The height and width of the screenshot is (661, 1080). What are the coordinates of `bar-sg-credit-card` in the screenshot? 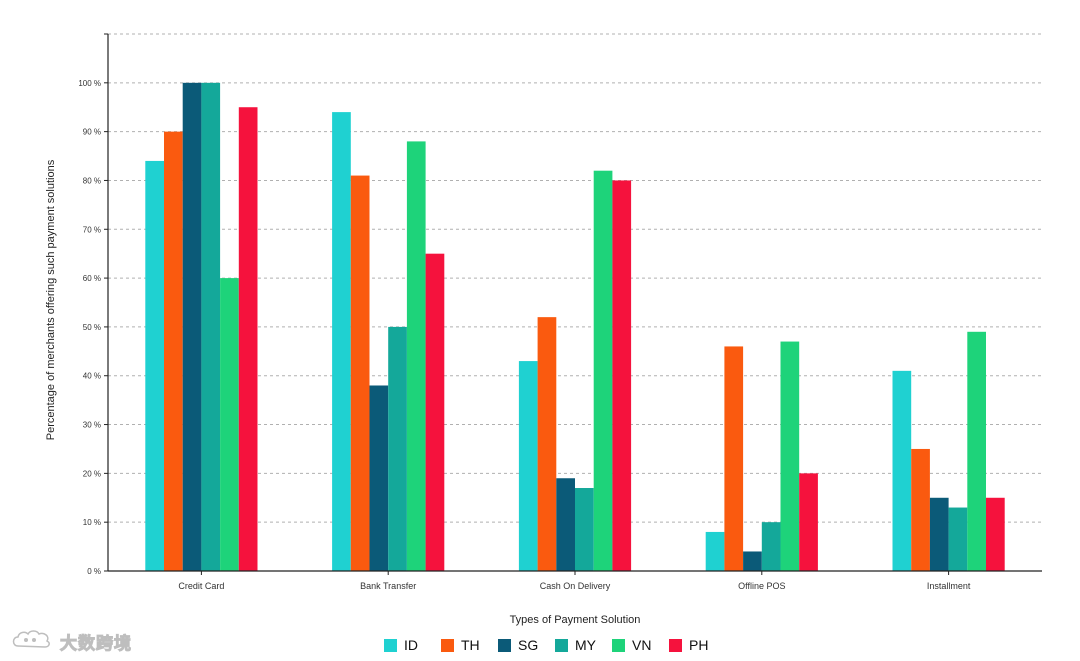 It's located at (192, 327).